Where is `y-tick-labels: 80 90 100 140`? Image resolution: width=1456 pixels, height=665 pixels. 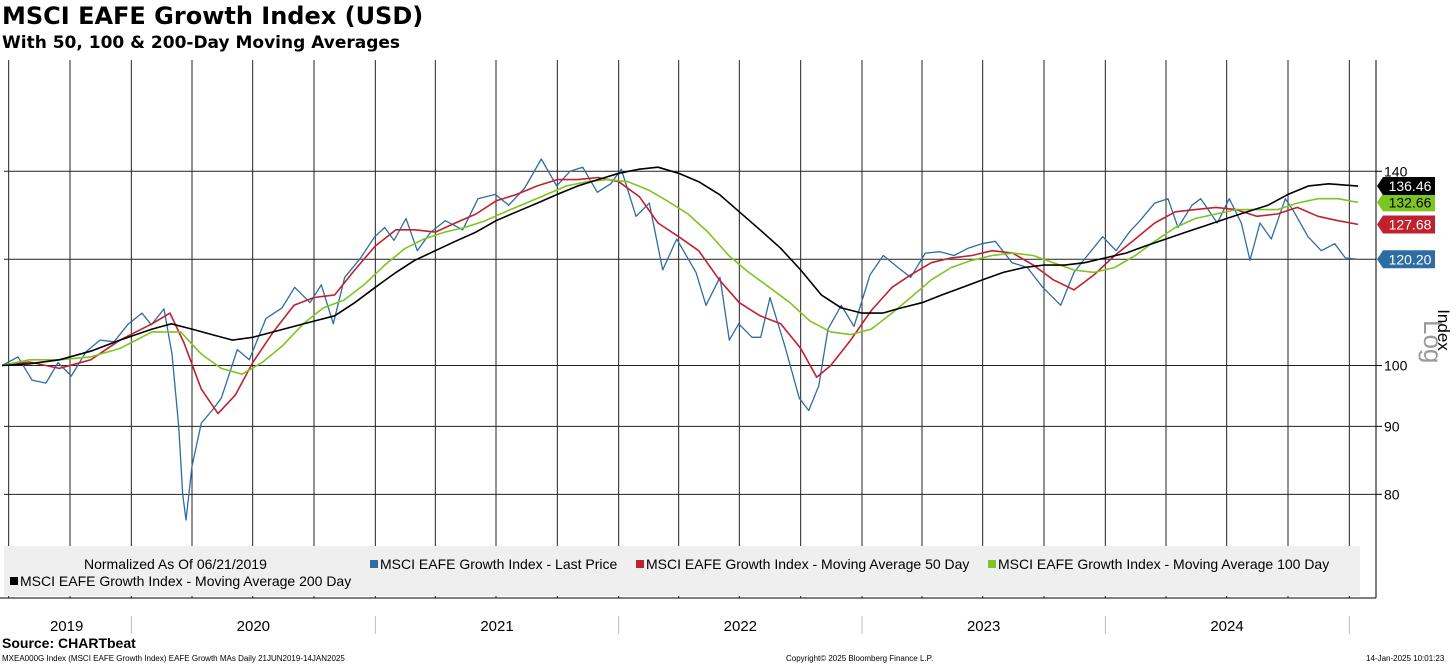 y-tick-labels: 80 90 100 140 is located at coordinates (1392, 332).